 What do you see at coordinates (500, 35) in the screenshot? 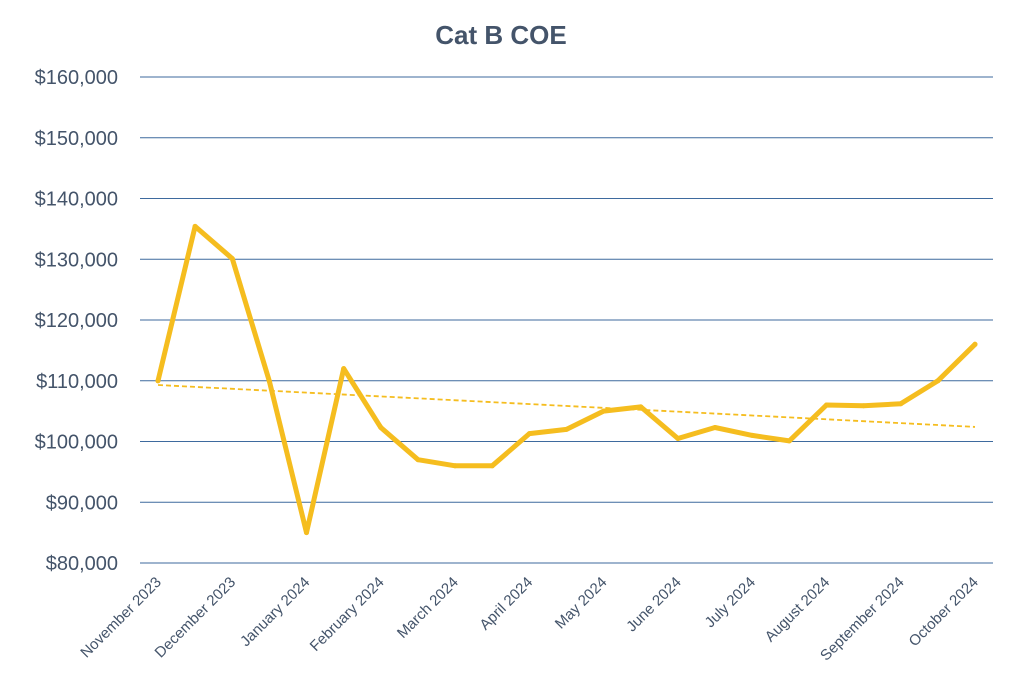
I see `chart-title: Cat B COE` at bounding box center [500, 35].